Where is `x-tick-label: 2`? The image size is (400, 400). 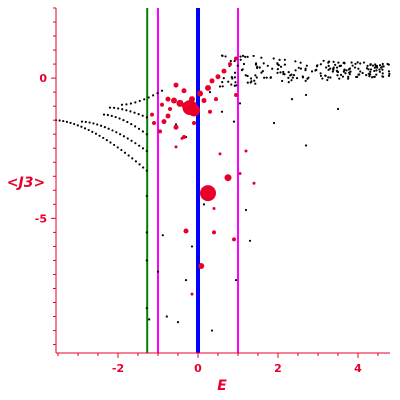 x-tick-label: 2 is located at coordinates (278, 368).